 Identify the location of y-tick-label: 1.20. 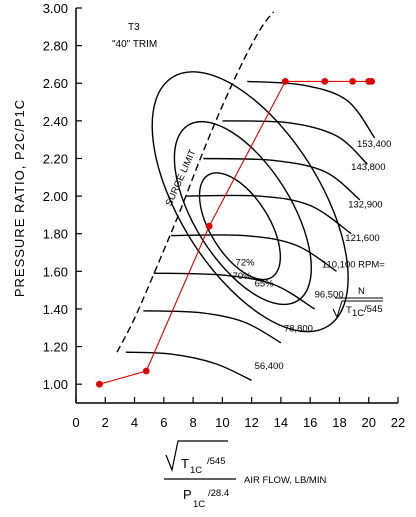
(55, 347).